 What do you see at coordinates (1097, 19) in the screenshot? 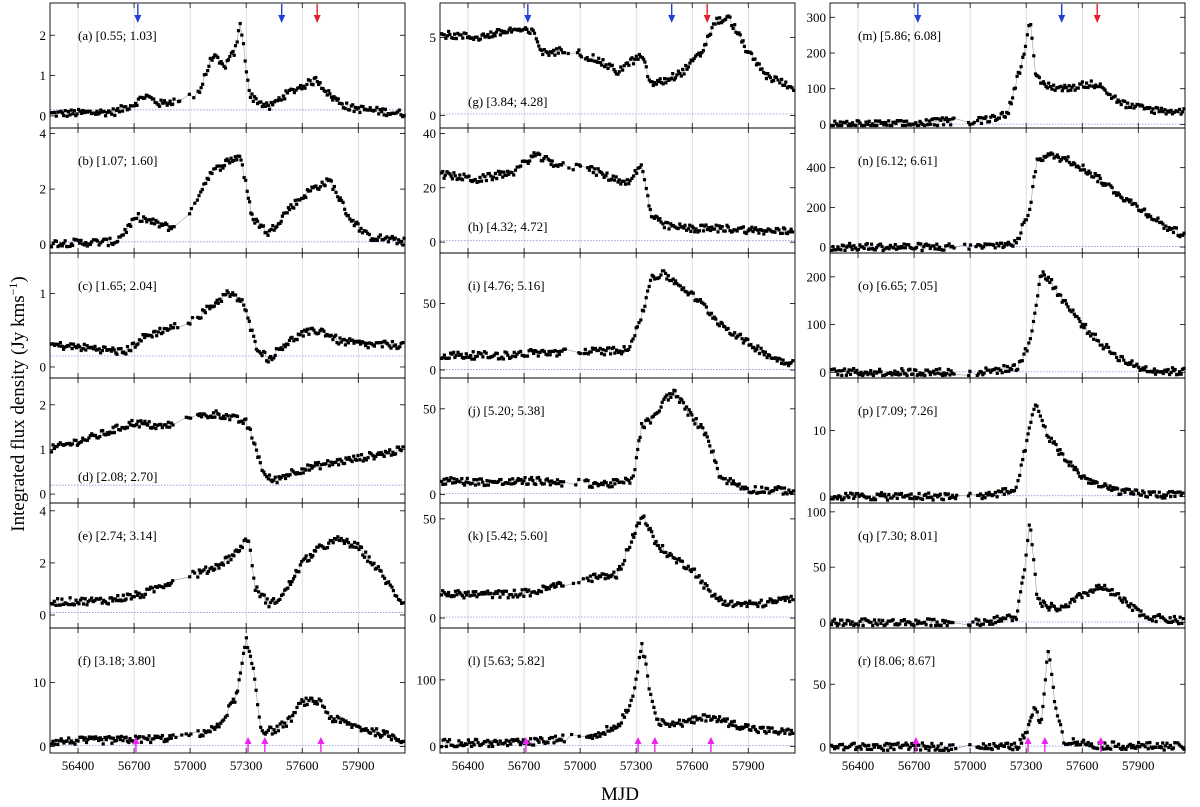
I see `red-arrow-head` at bounding box center [1097, 19].